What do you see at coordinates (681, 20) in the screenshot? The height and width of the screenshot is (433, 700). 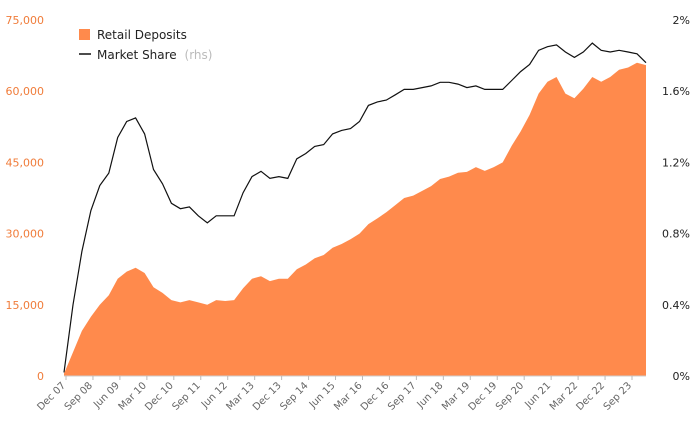 I see `y-right-tick-label: 2%` at bounding box center [681, 20].